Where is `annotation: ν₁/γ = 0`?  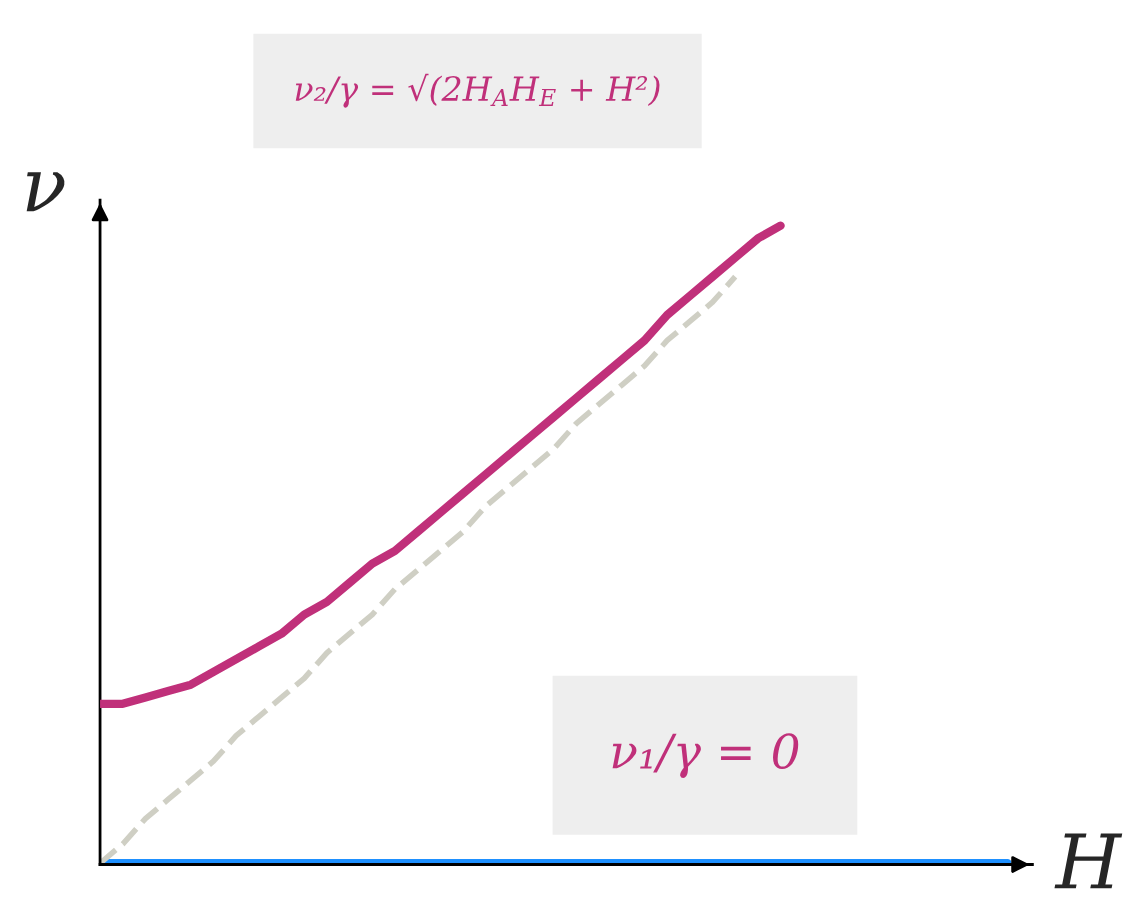 annotation: ν₁/γ = 0 is located at coordinates (705, 756).